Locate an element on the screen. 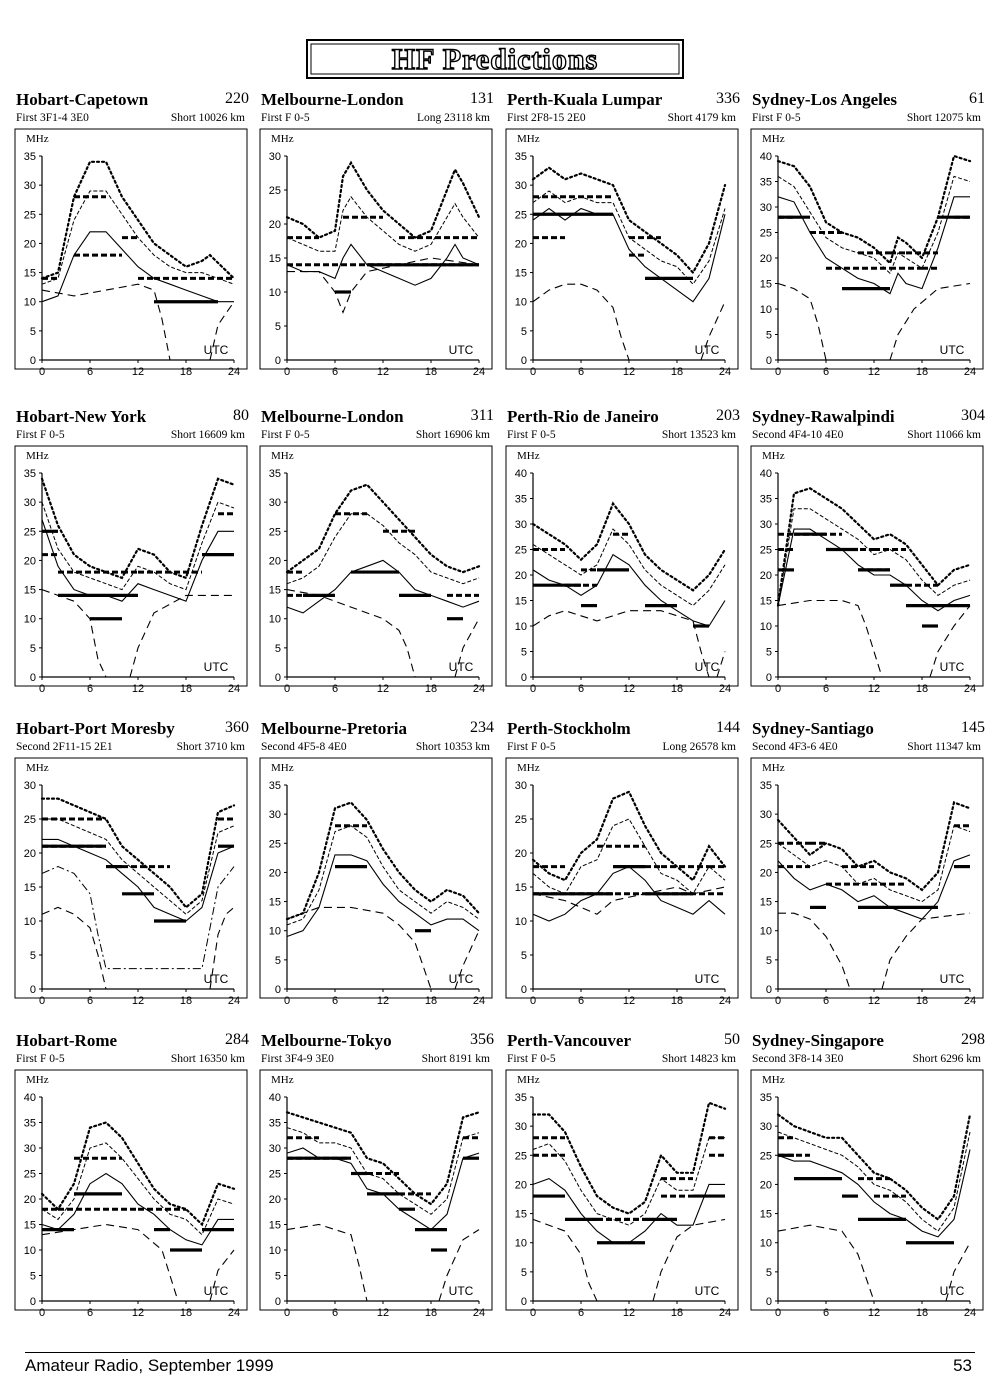 This screenshot has width=1000, height=1385. path-distance: Long 23118 km is located at coordinates (453, 118).